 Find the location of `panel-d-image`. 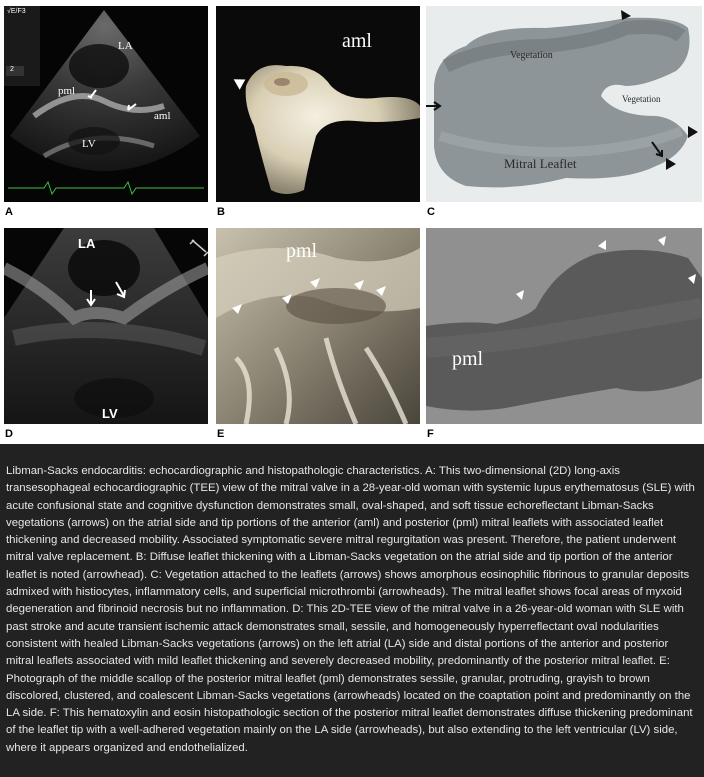

panel-d-image is located at coordinates (106, 326).